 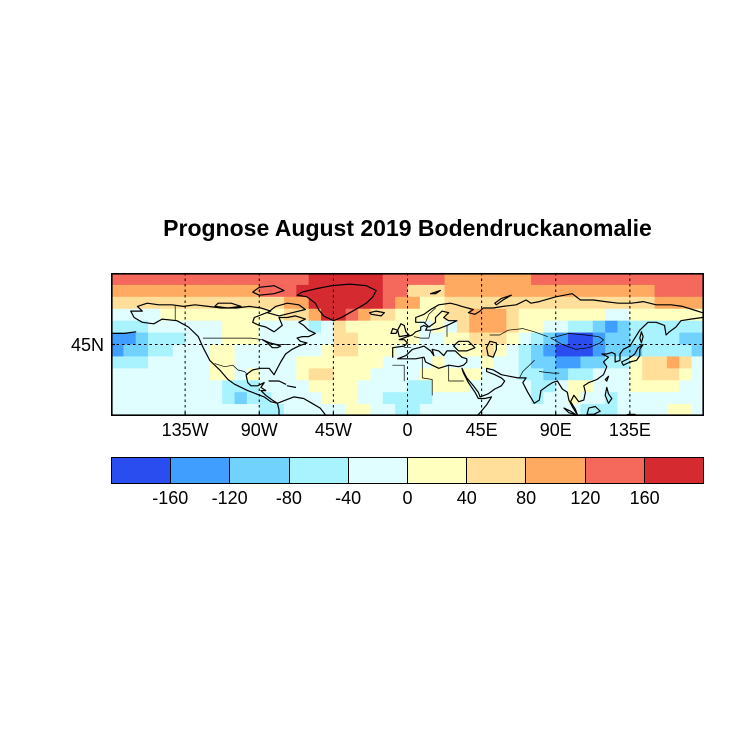 What do you see at coordinates (407, 498) in the screenshot?
I see `colorbar-tick-label: 0` at bounding box center [407, 498].